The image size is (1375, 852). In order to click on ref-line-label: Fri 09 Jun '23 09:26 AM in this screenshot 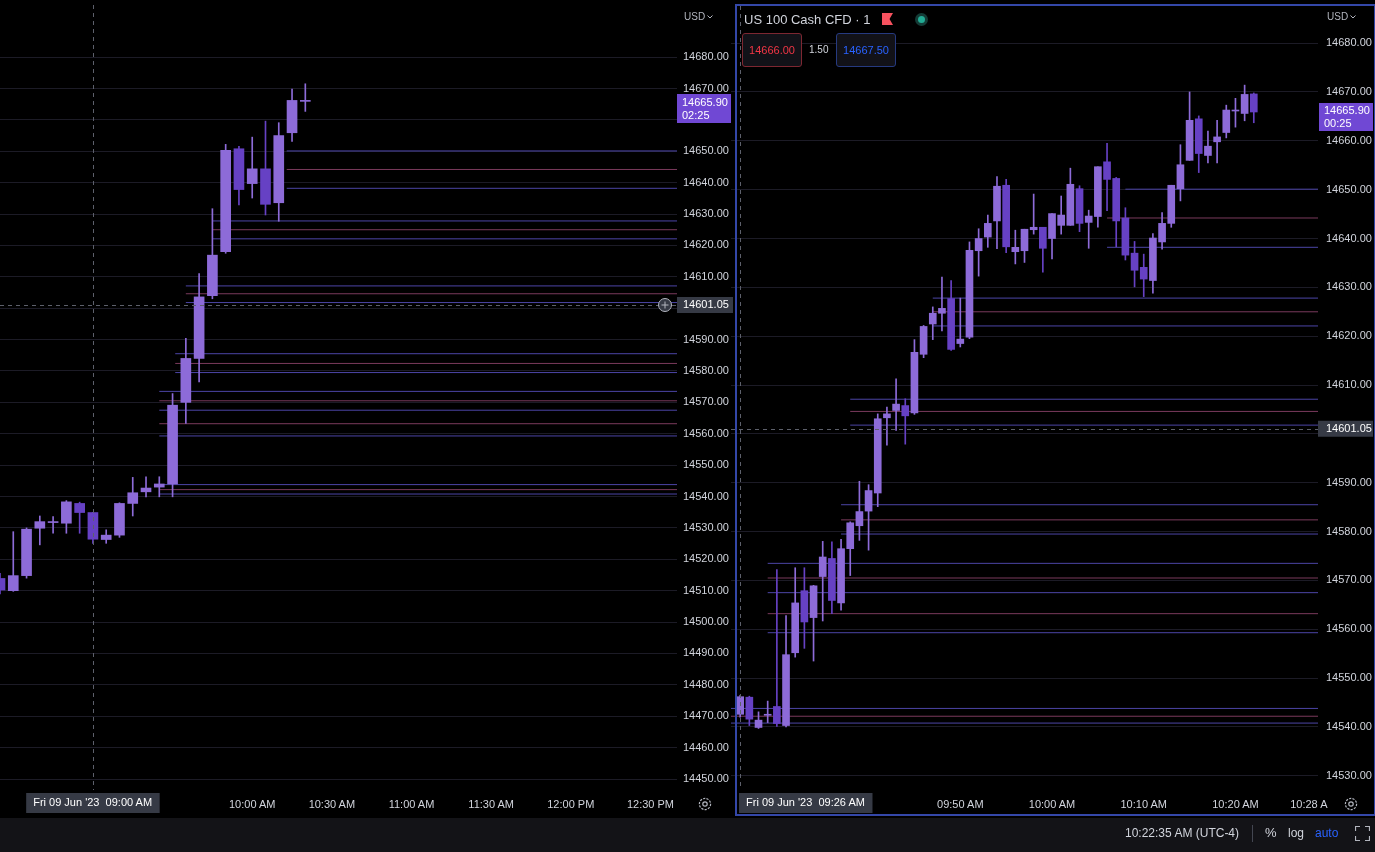, I will do `click(805, 802)`.